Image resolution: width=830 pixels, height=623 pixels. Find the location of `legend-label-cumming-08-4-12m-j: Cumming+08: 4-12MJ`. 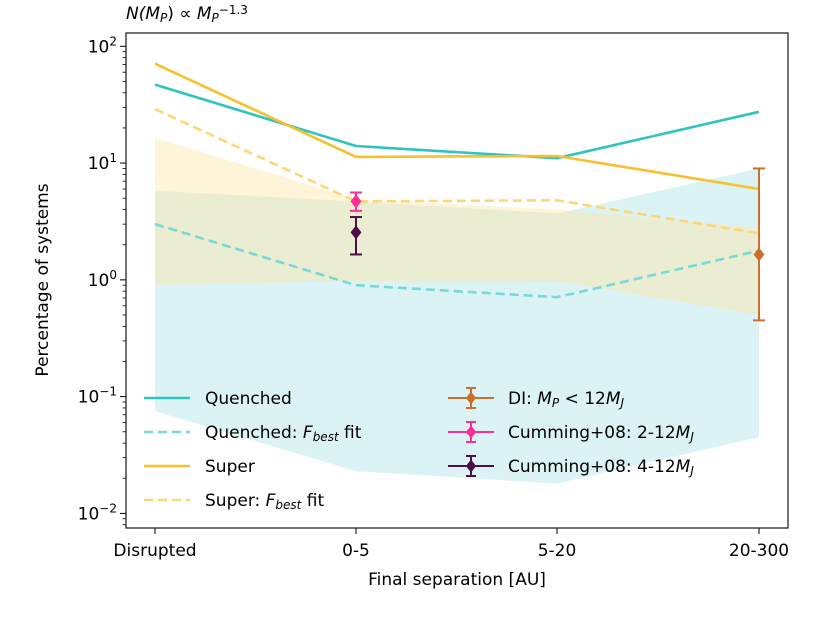

legend-label-cumming-08-4-12m-j: Cumming+08: 4-12MJ is located at coordinates (601, 467).